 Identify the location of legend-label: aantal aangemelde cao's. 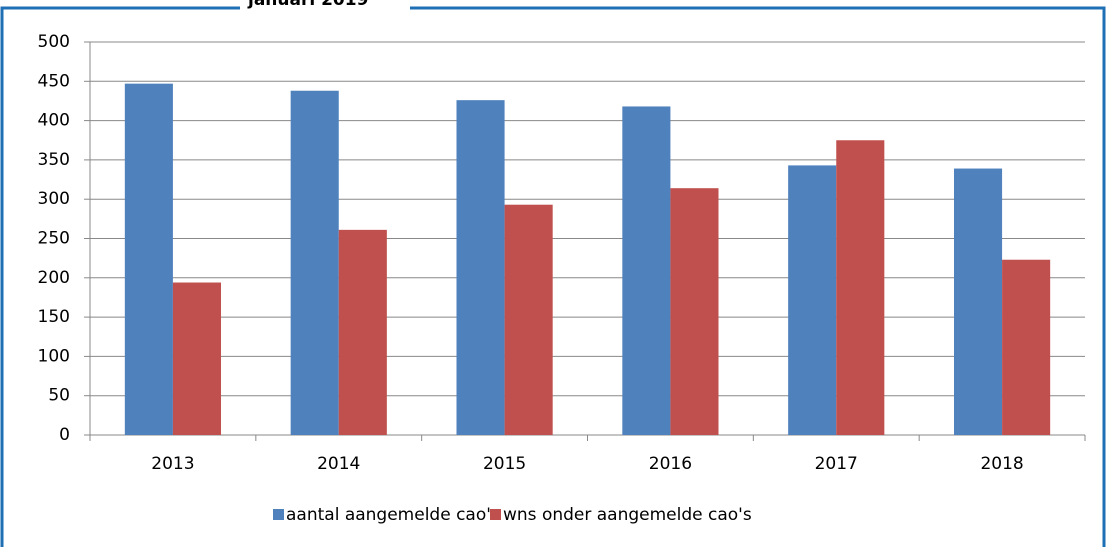
(393, 515).